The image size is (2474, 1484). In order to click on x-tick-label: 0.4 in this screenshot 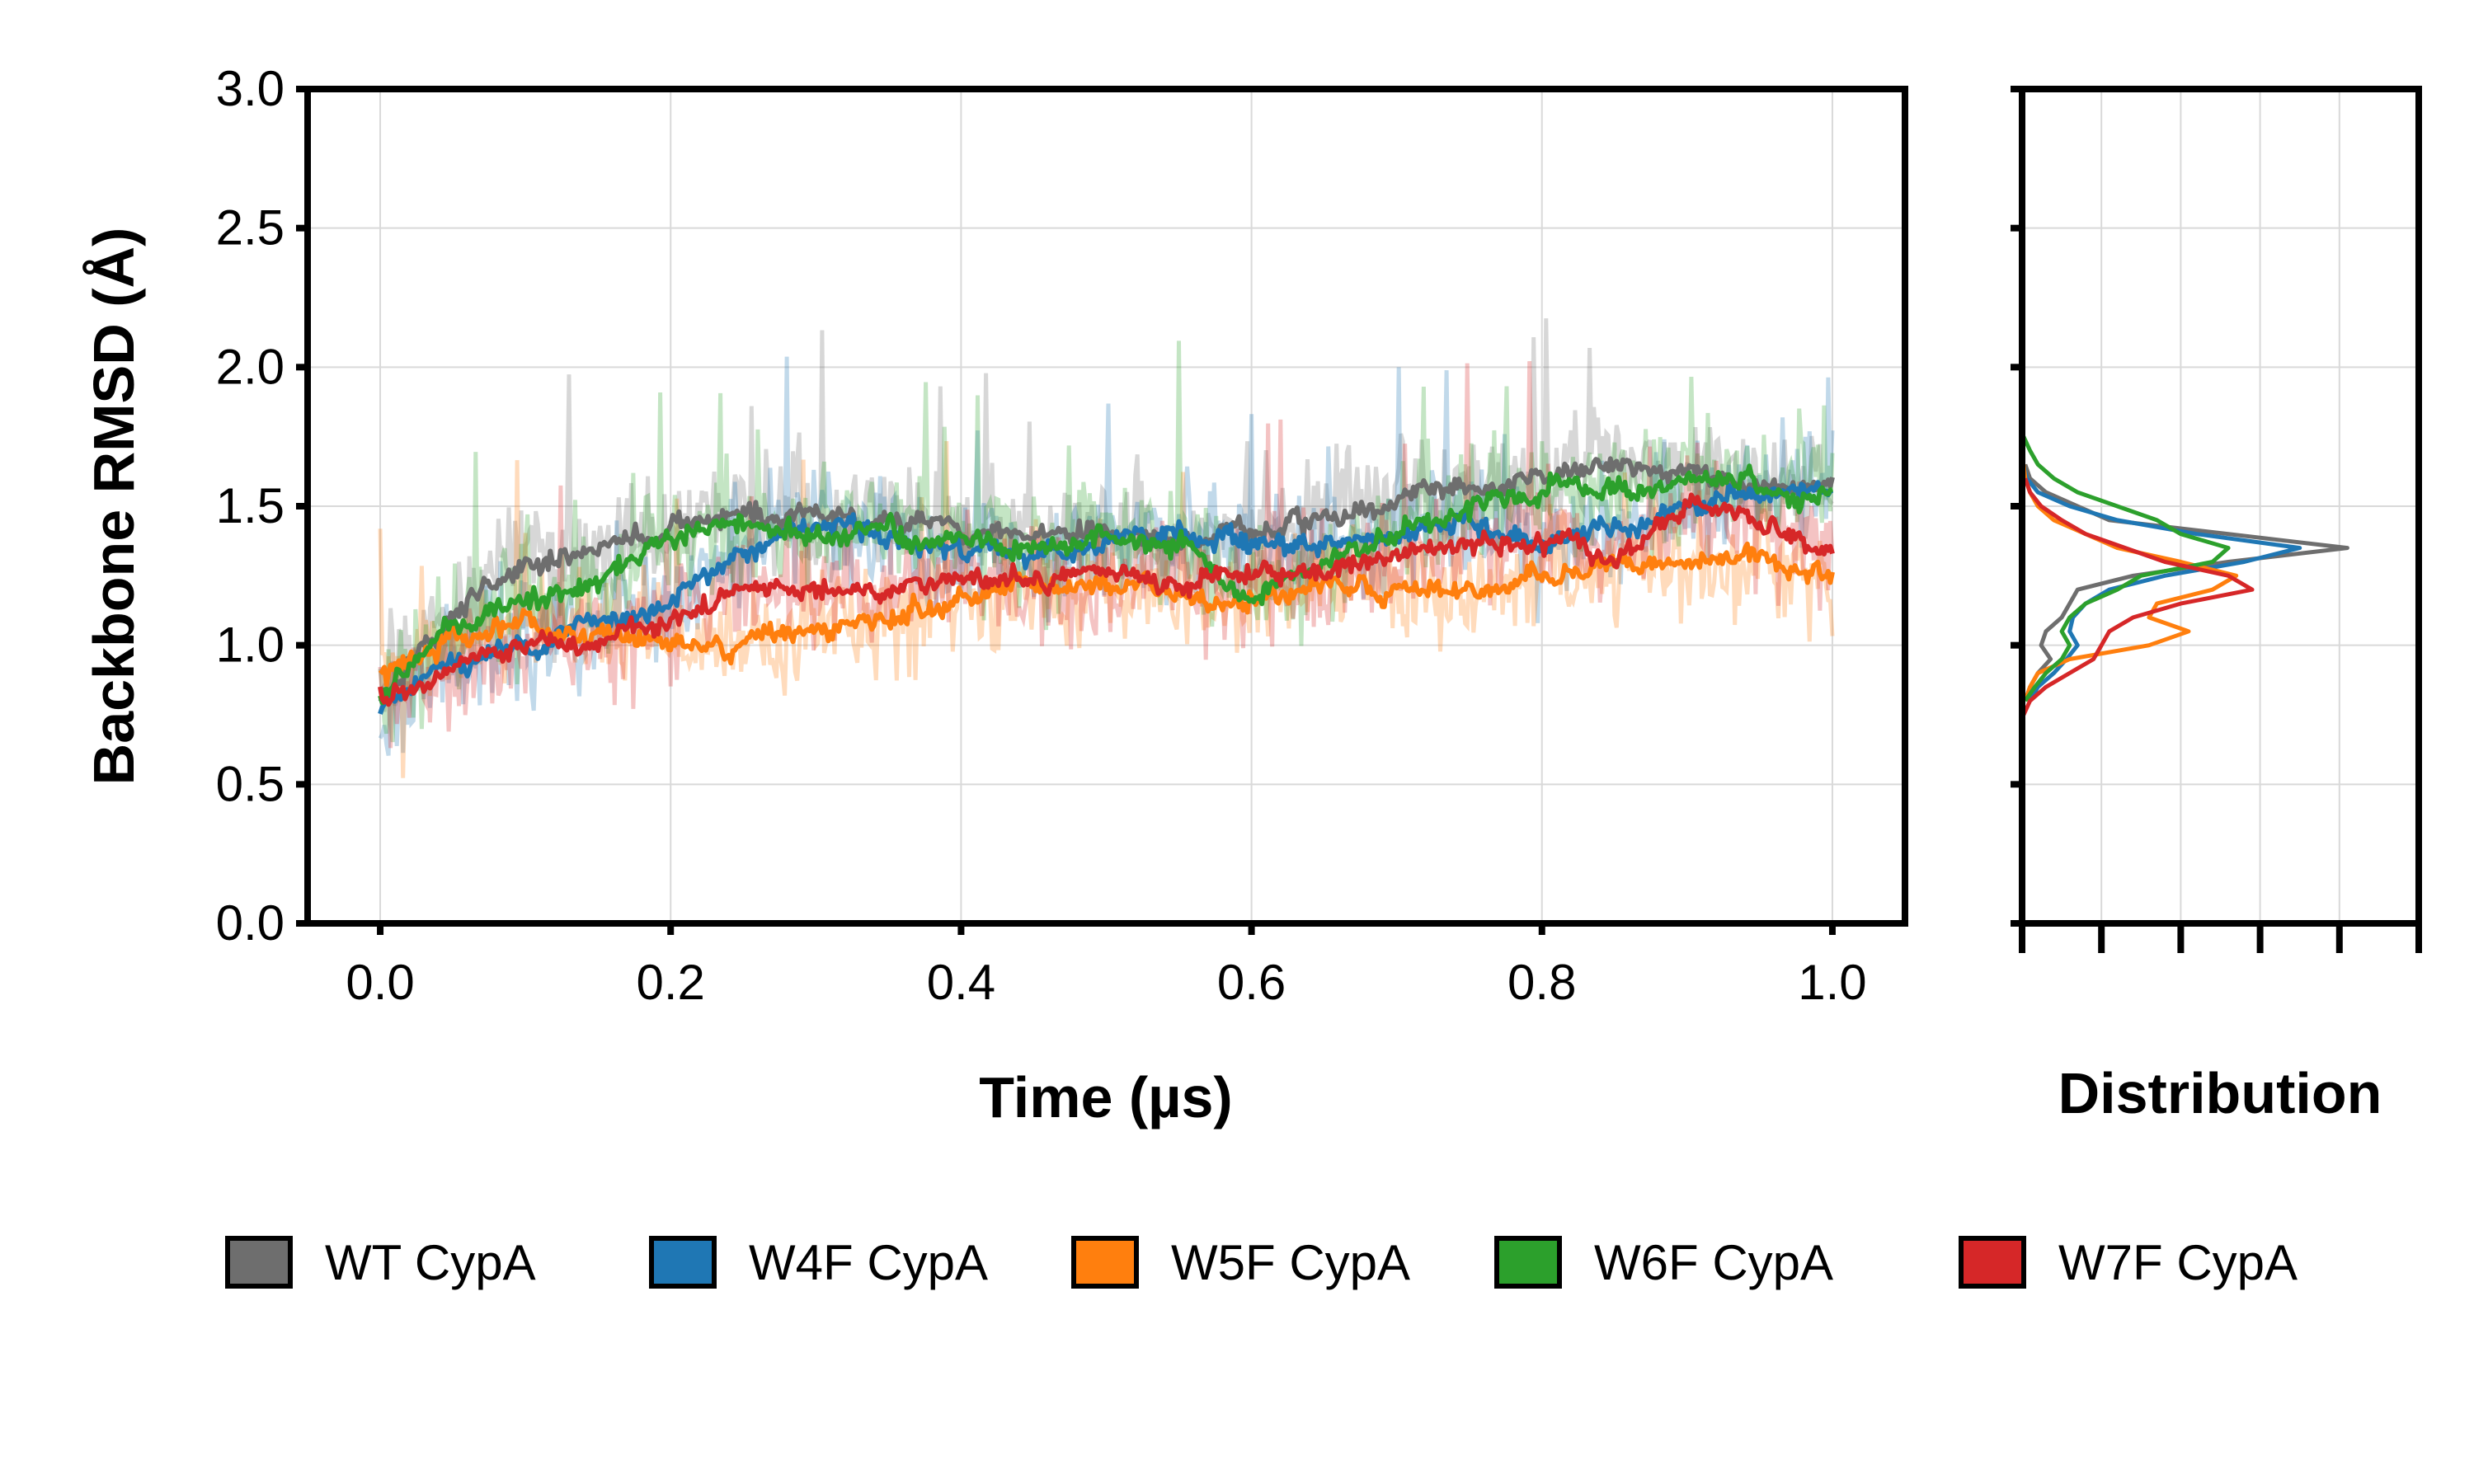, I will do `click(961, 983)`.